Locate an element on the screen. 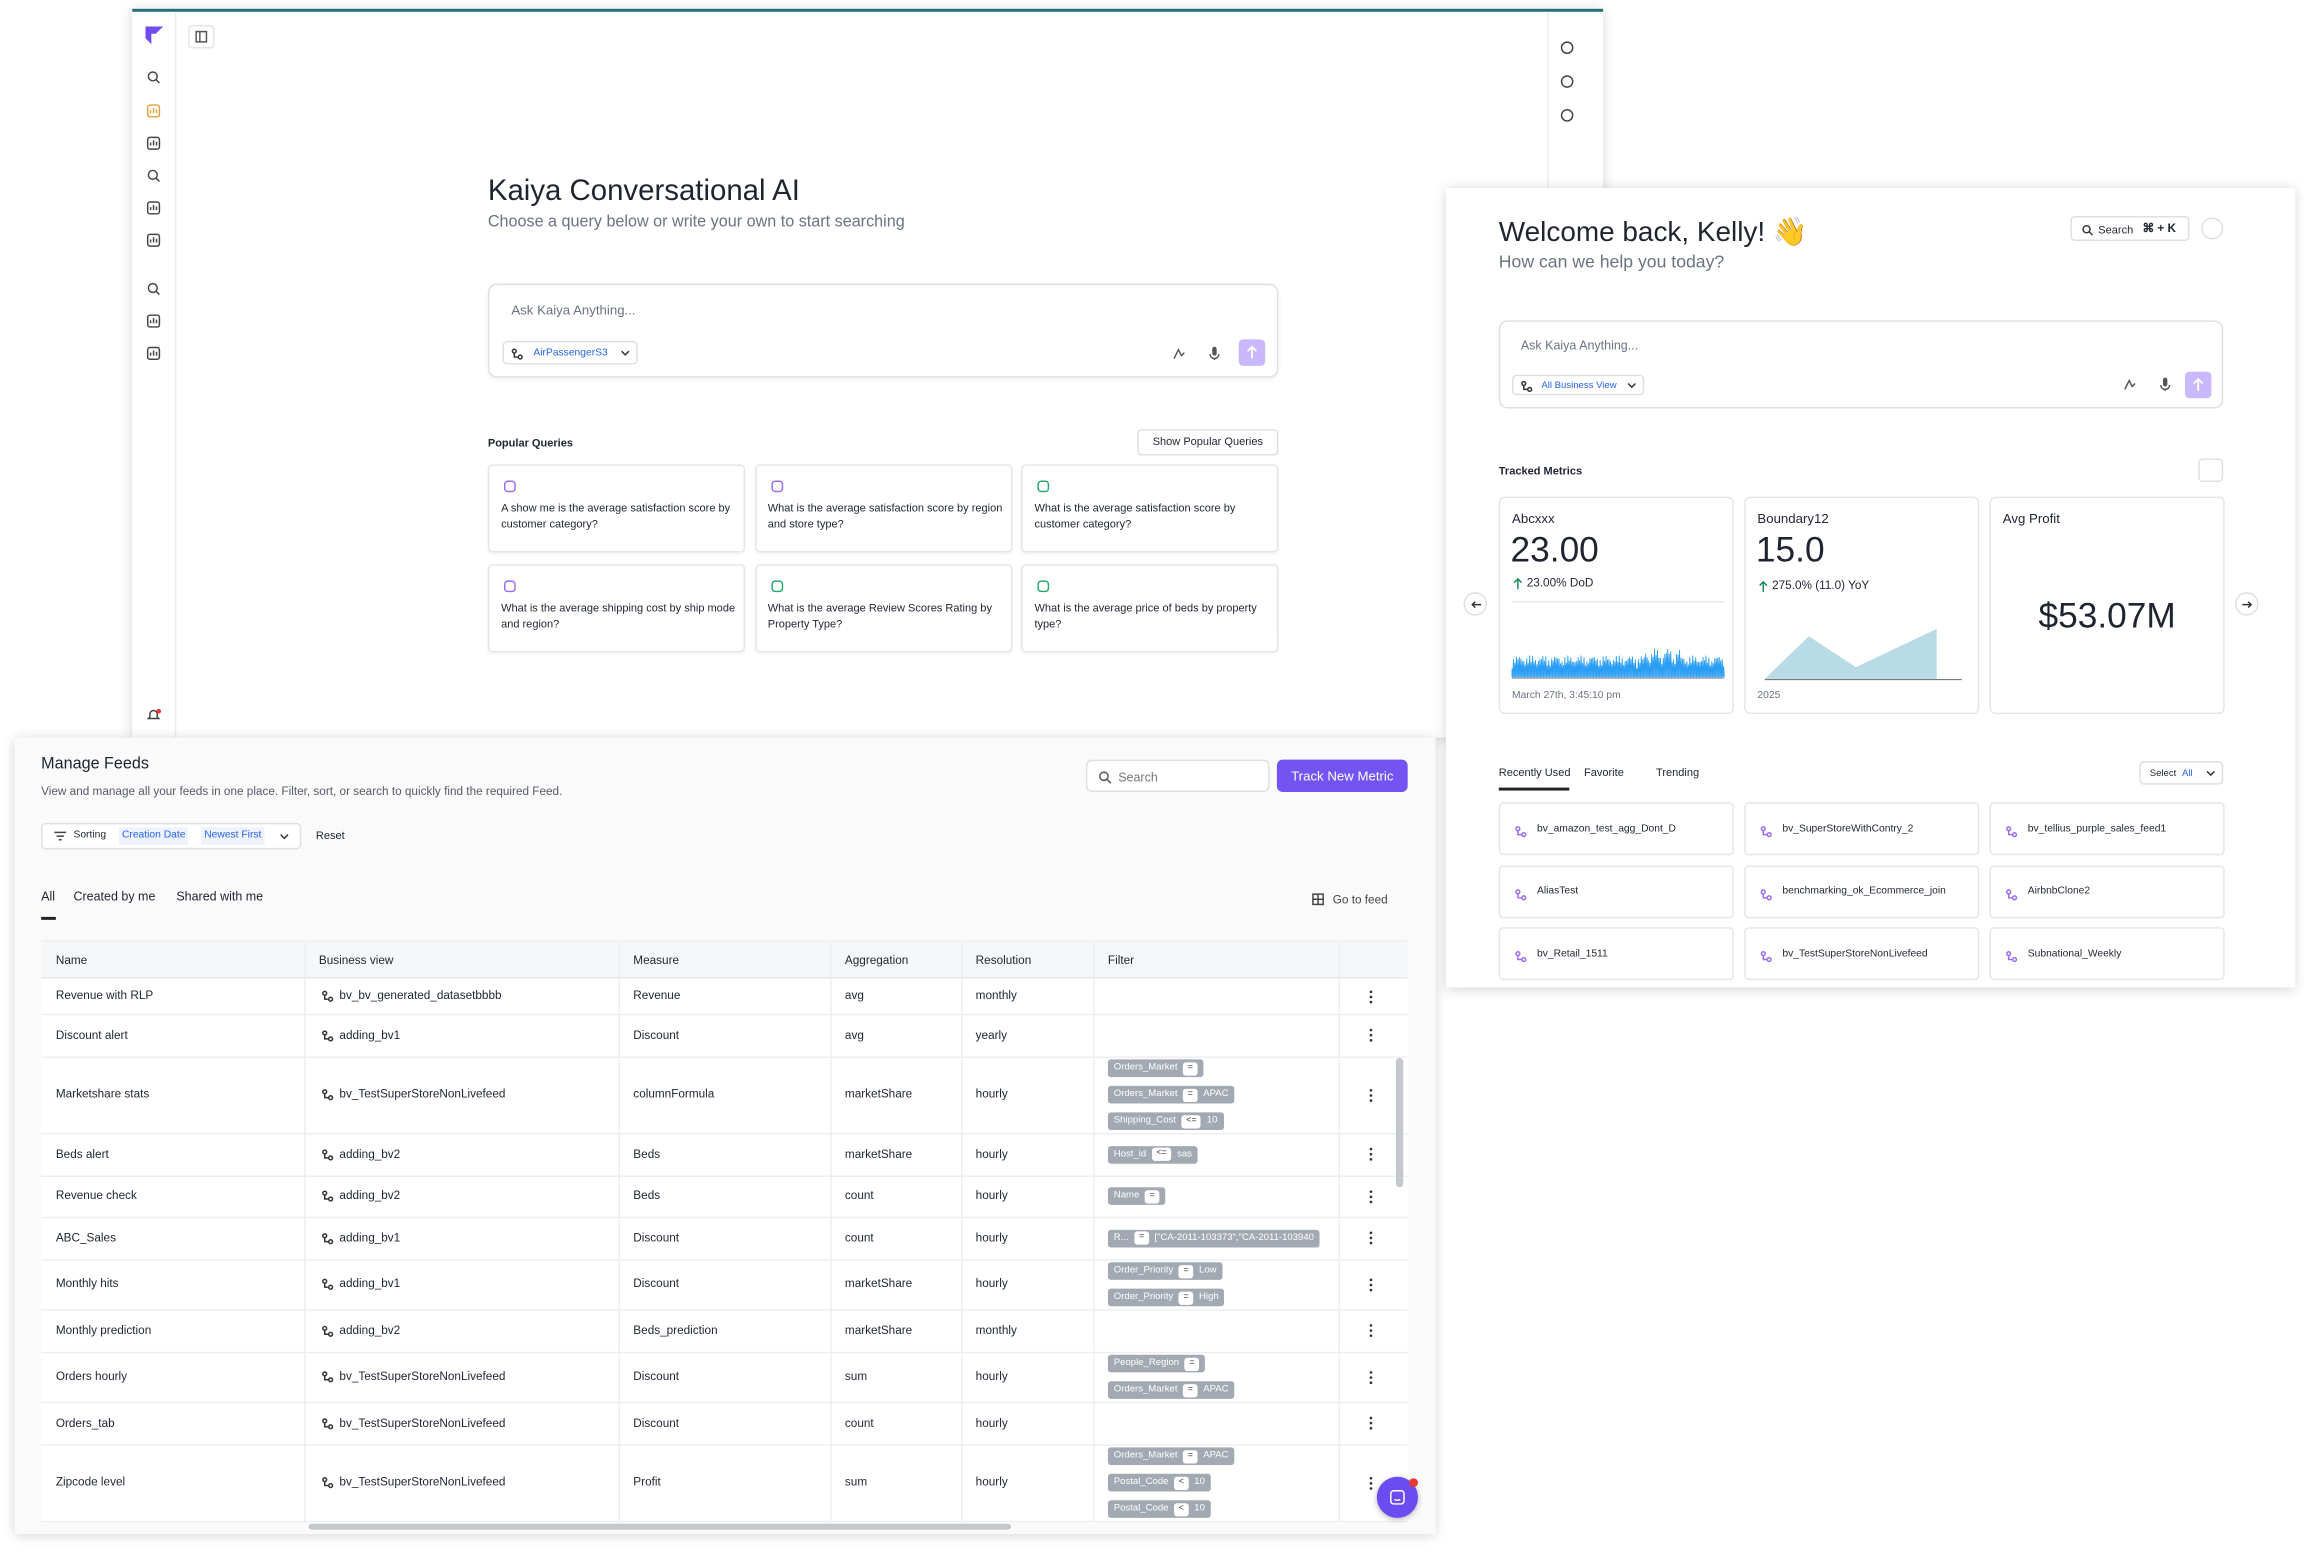 This screenshot has width=2304, height=1556. reset-button: Reset is located at coordinates (330, 835).